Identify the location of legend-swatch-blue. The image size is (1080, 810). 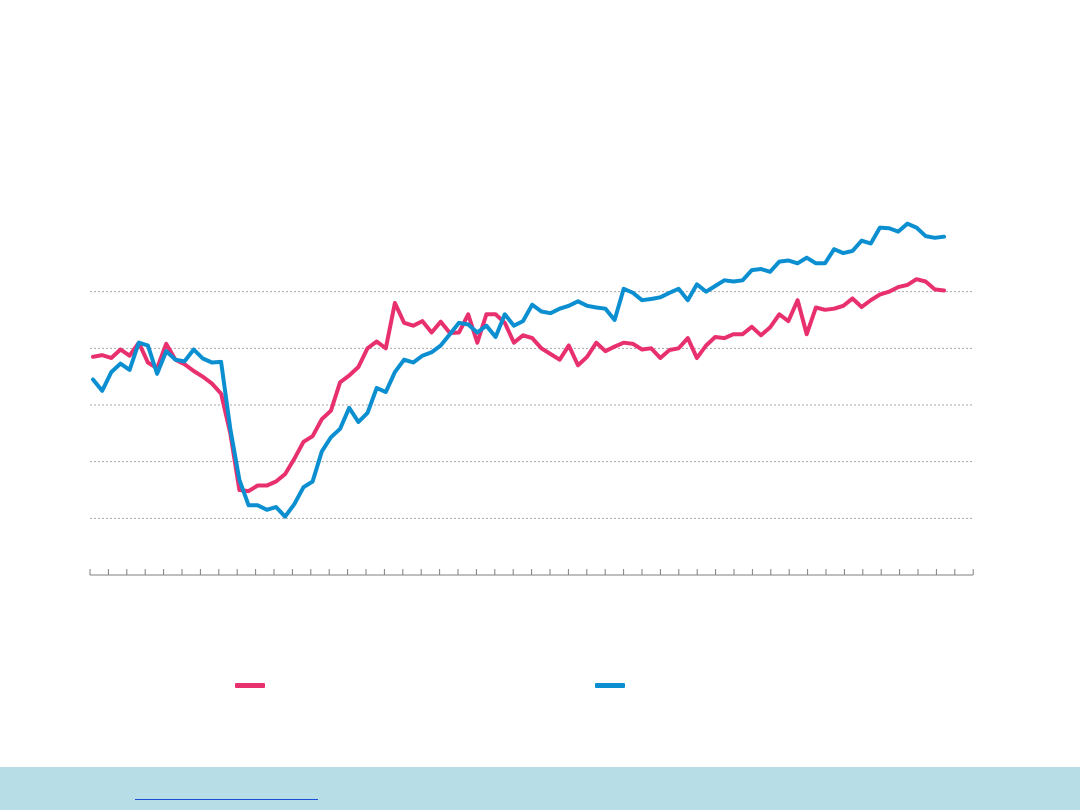
(610, 685).